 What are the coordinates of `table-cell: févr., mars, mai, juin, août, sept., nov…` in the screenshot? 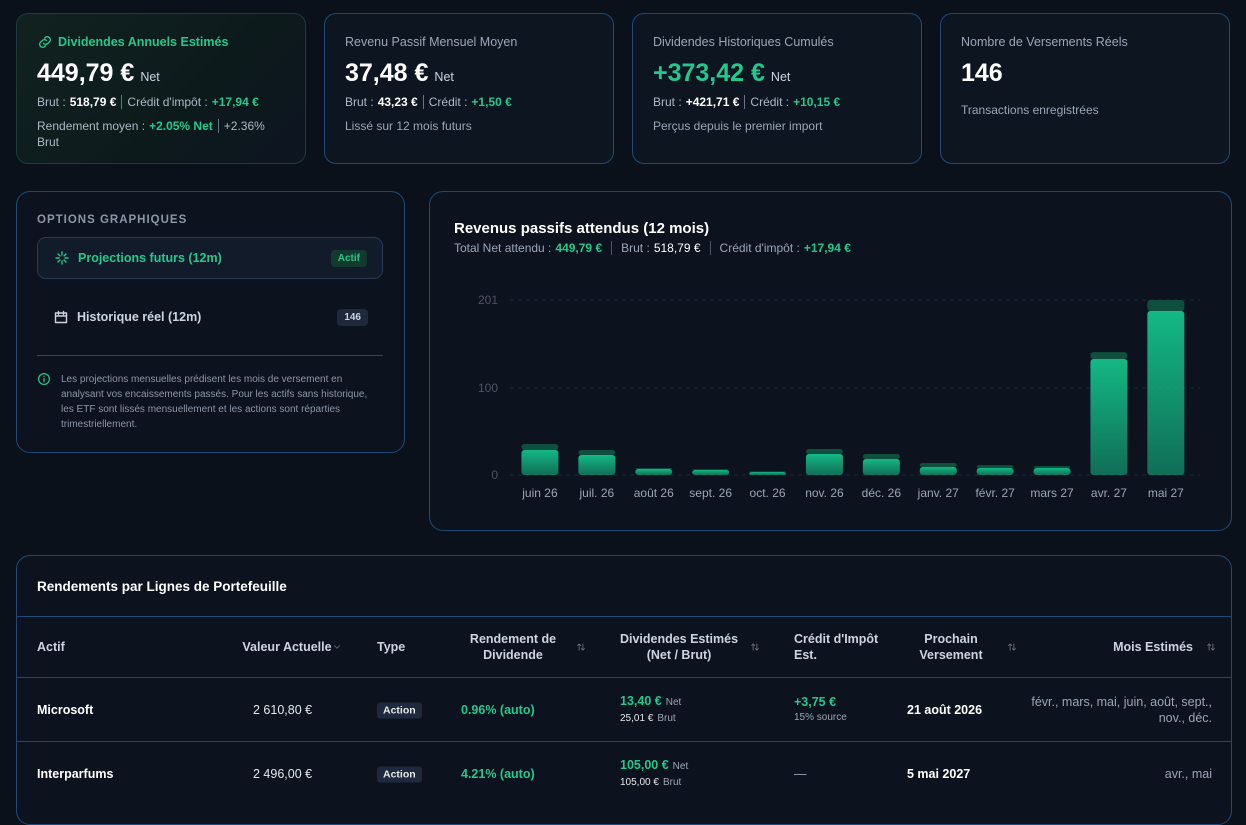 It's located at (1112, 710).